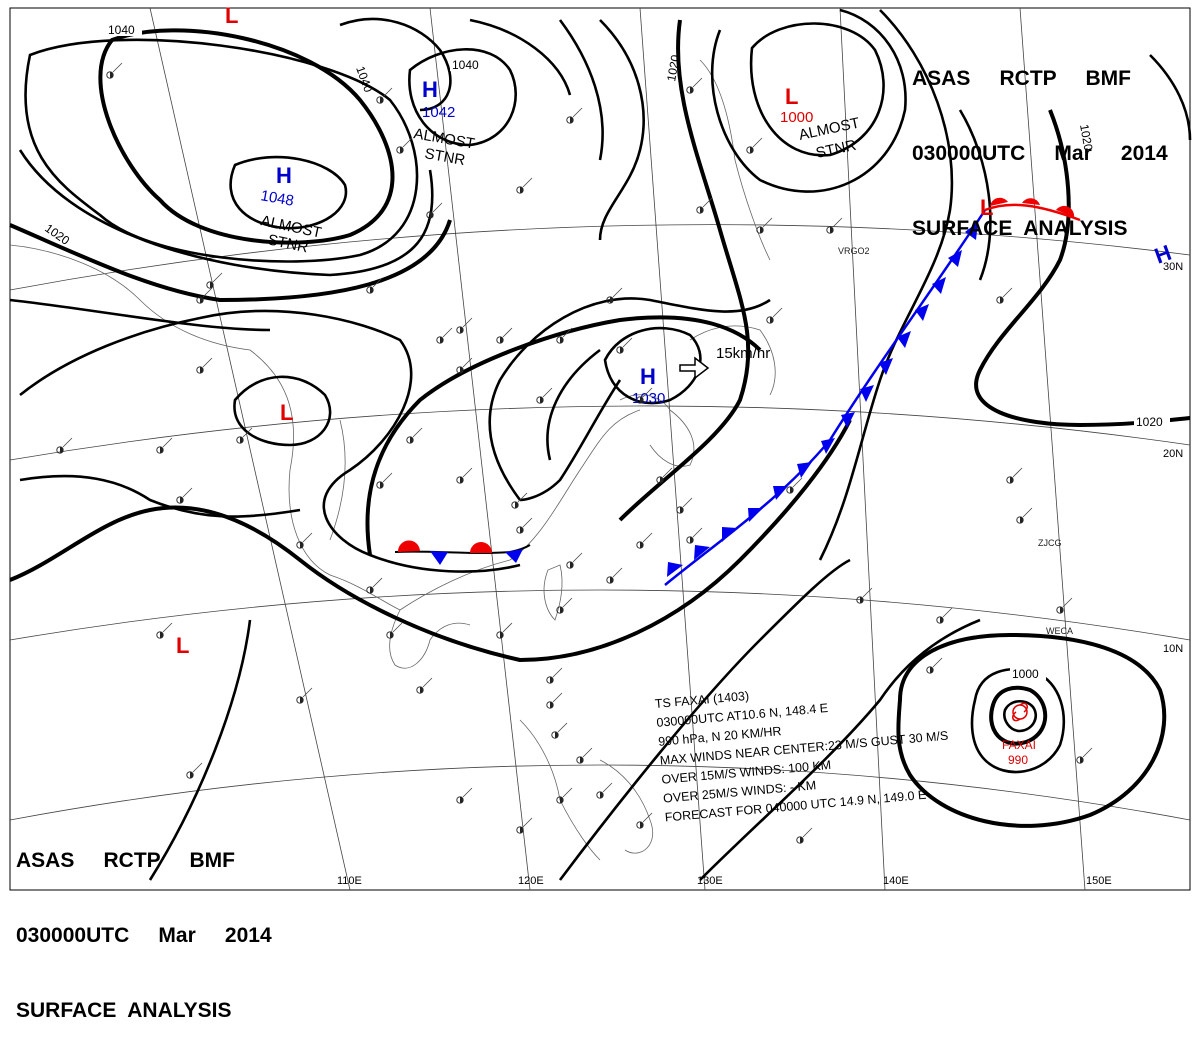 The width and height of the screenshot is (1200, 1048). Describe the element at coordinates (349, 881) in the screenshot. I see `lon-label: 110E` at that location.